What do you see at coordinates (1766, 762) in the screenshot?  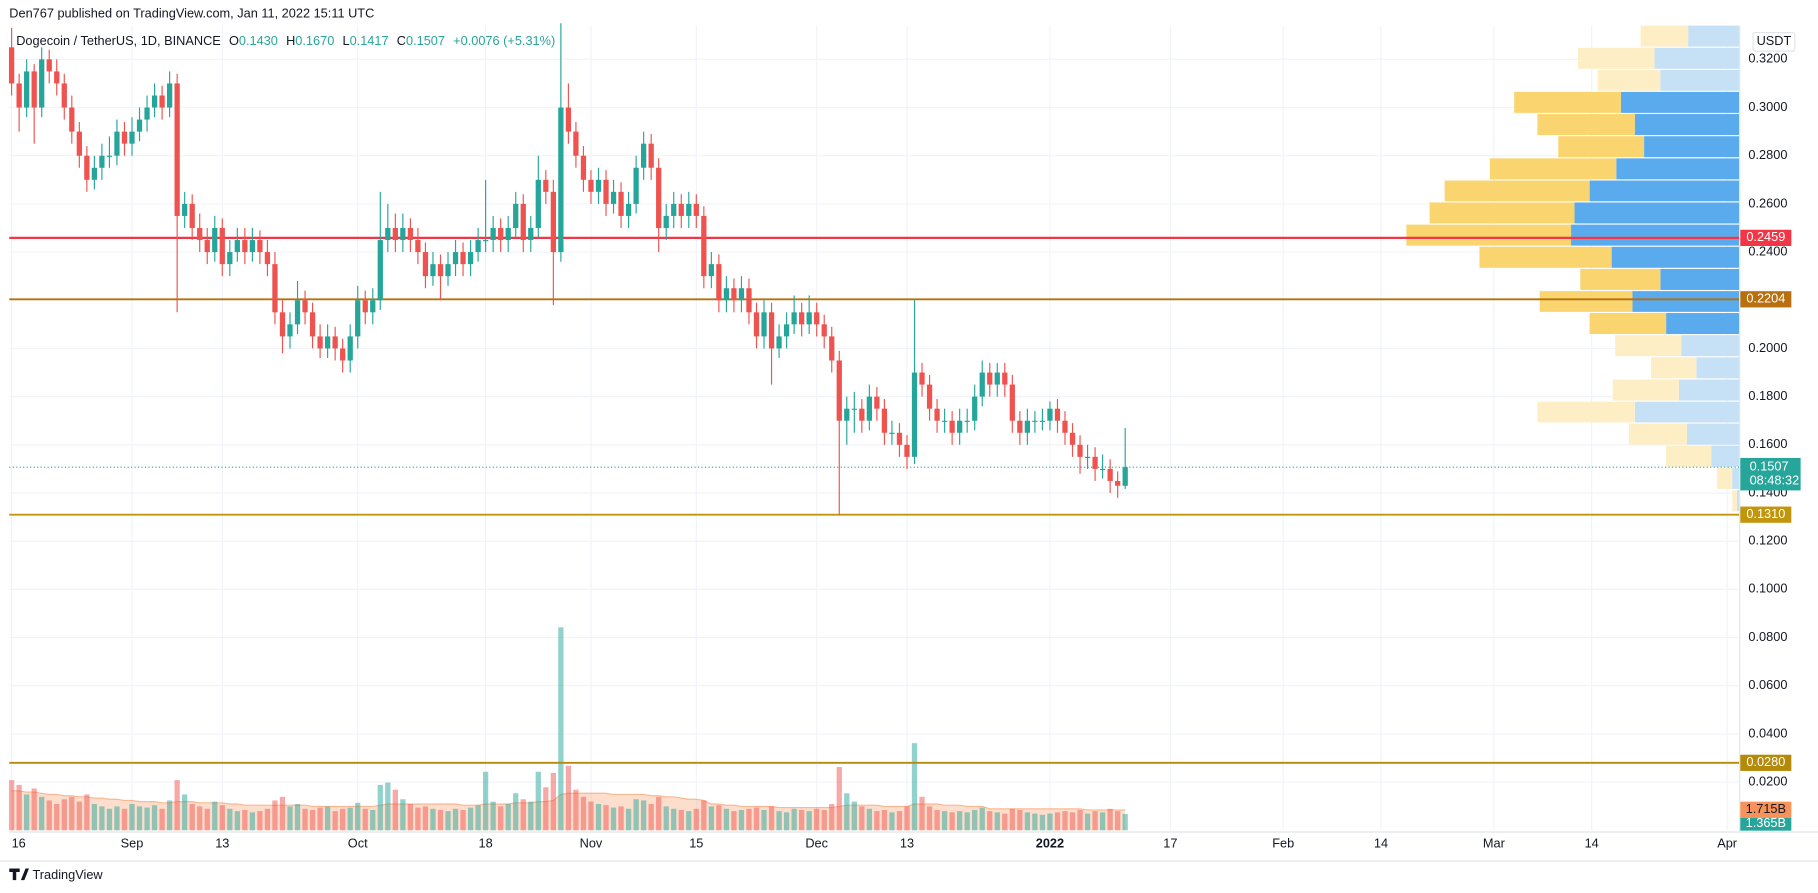 I see `level-label-box` at bounding box center [1766, 762].